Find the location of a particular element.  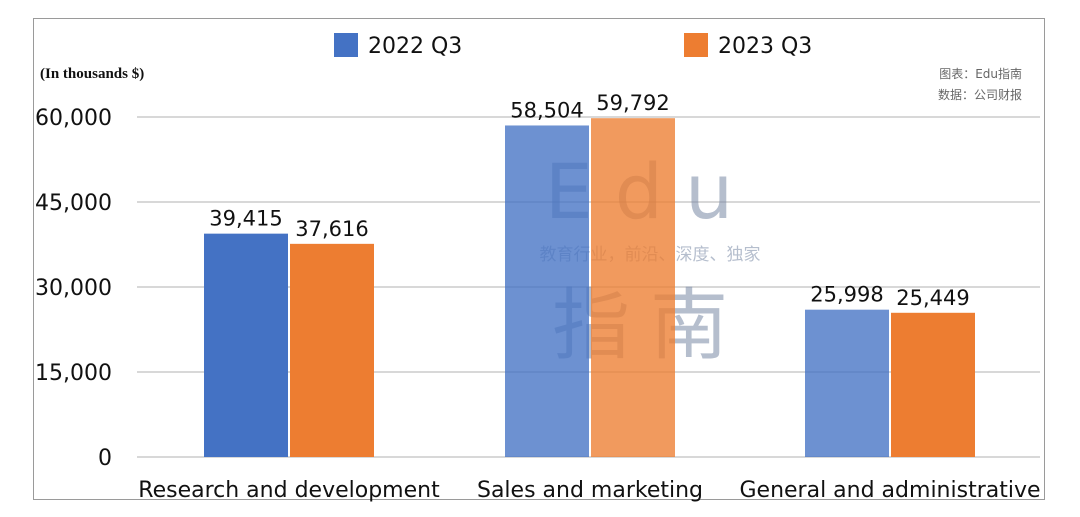

data-label: 39,415 is located at coordinates (245, 219).